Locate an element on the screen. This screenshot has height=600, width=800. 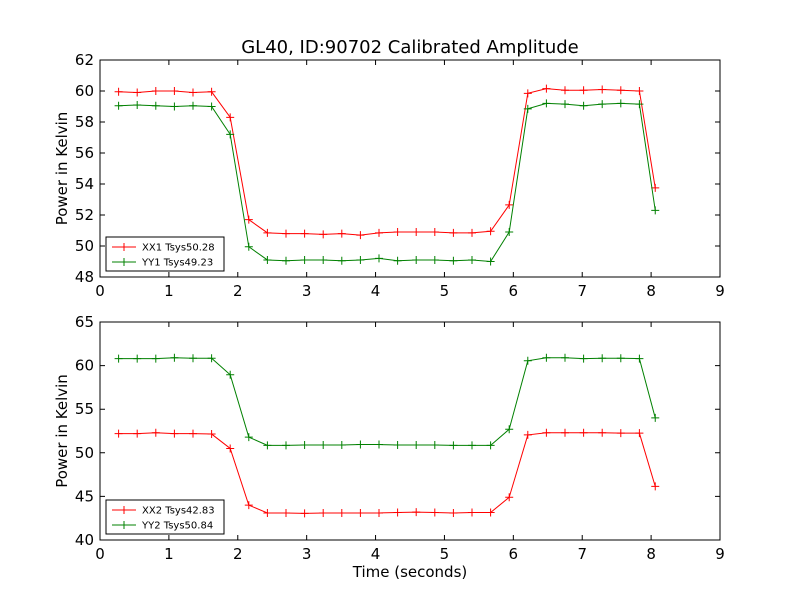
figure-title: GL40, ID:90702 Calibrated Amplitude is located at coordinates (410, 47).